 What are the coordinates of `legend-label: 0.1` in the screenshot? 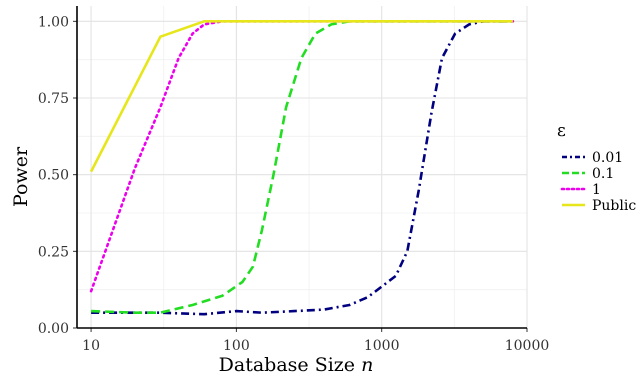 It's located at (603, 174).